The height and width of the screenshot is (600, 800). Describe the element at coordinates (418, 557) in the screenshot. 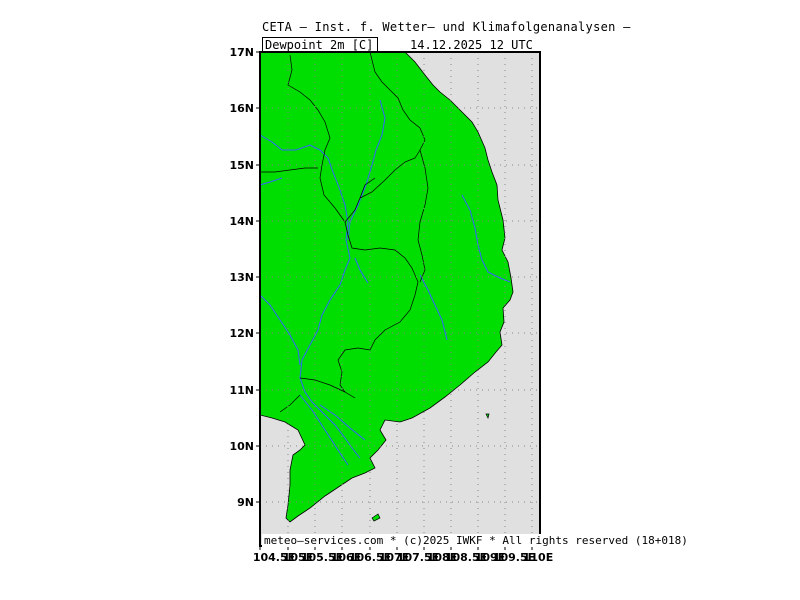

I see `lon-label: 107.5E` at that location.